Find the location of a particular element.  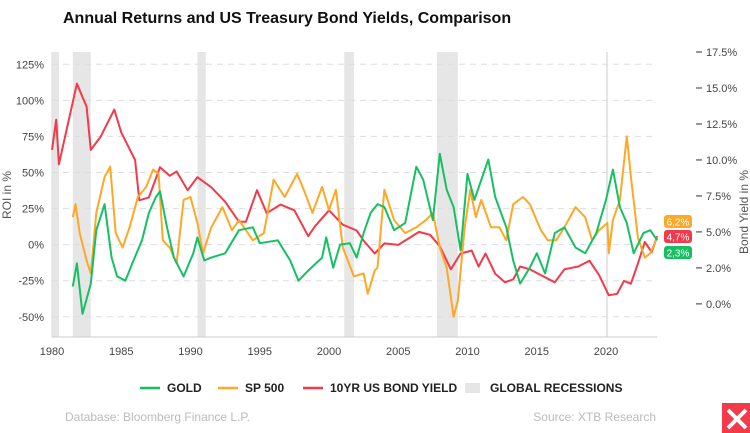

footer-database: Database: Bloomberg Finance L.P. is located at coordinates (157, 417).